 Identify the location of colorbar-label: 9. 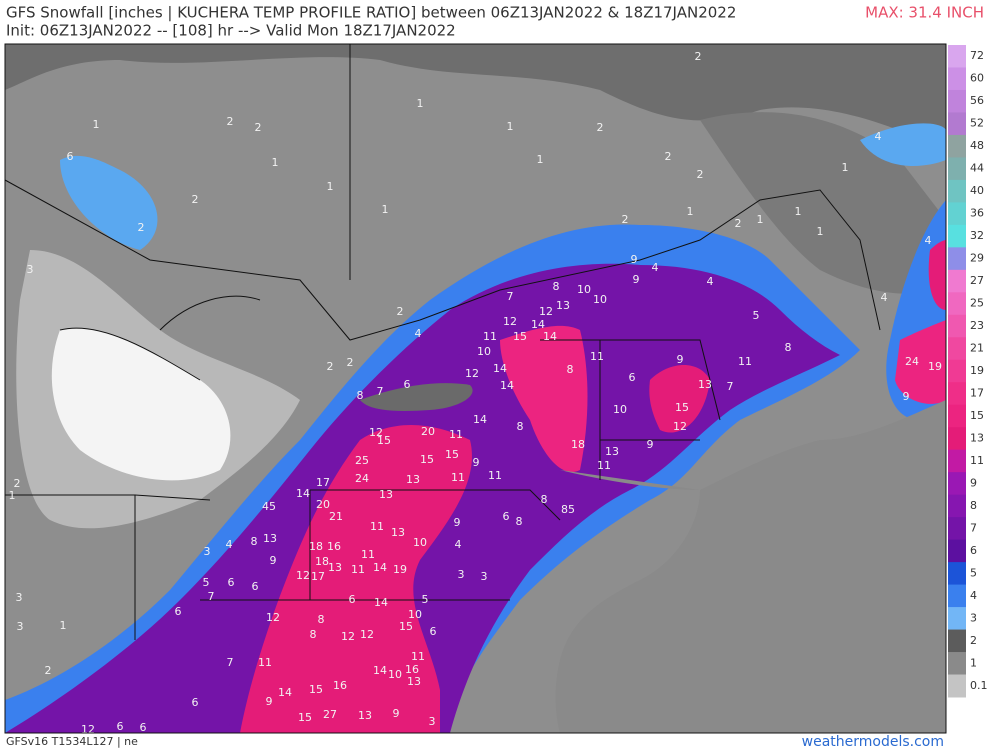
(973, 482).